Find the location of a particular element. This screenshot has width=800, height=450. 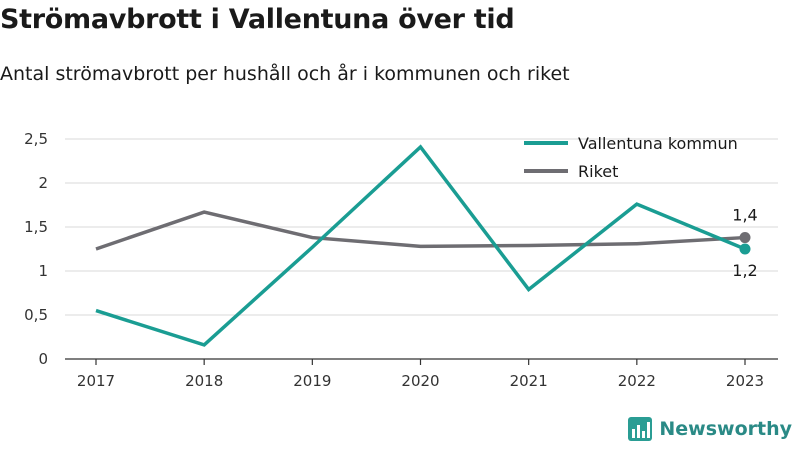

end-value-label: 1,2 is located at coordinates (744, 270).